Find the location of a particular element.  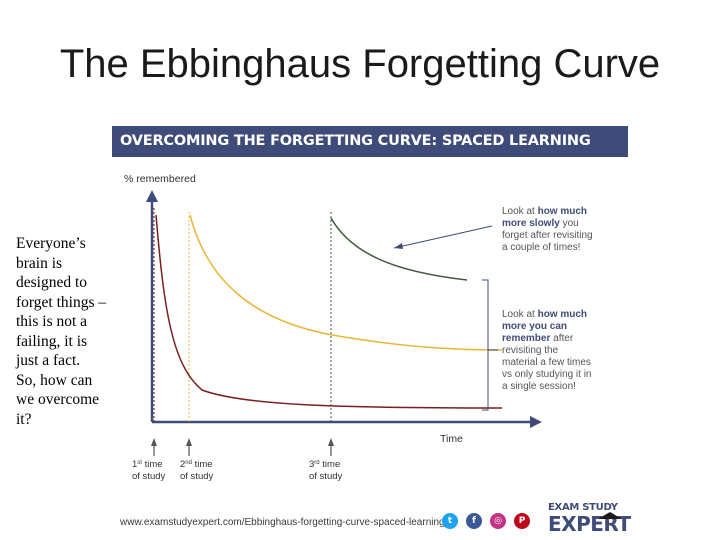

side-text-line: it? is located at coordinates (24, 419).